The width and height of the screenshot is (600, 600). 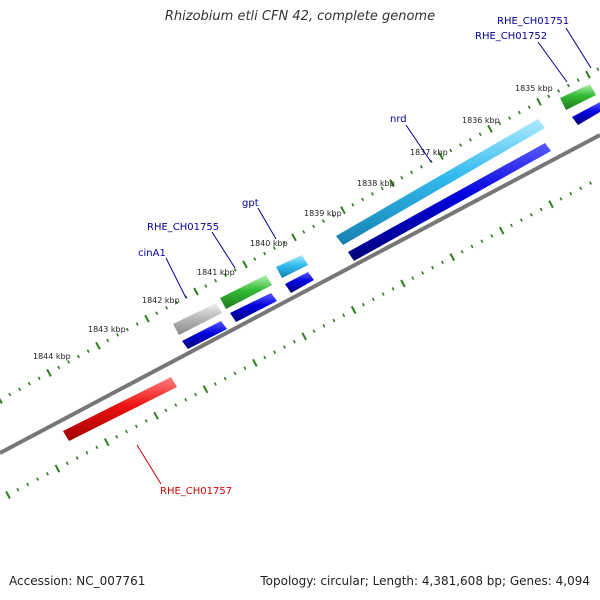 I want to click on gene-rhe-ch01757, so click(x=120, y=409).